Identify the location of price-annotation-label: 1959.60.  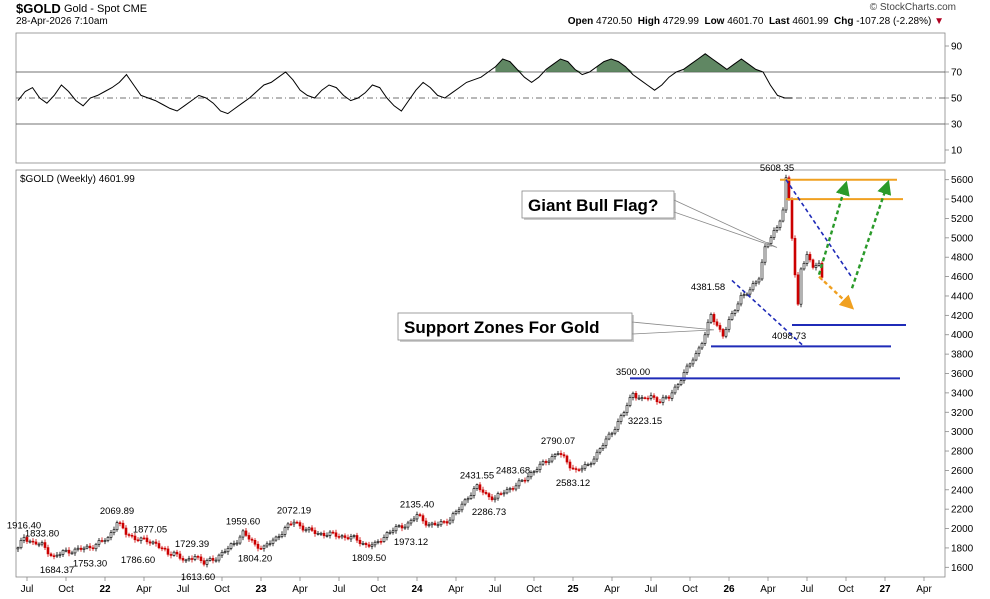
(243, 521).